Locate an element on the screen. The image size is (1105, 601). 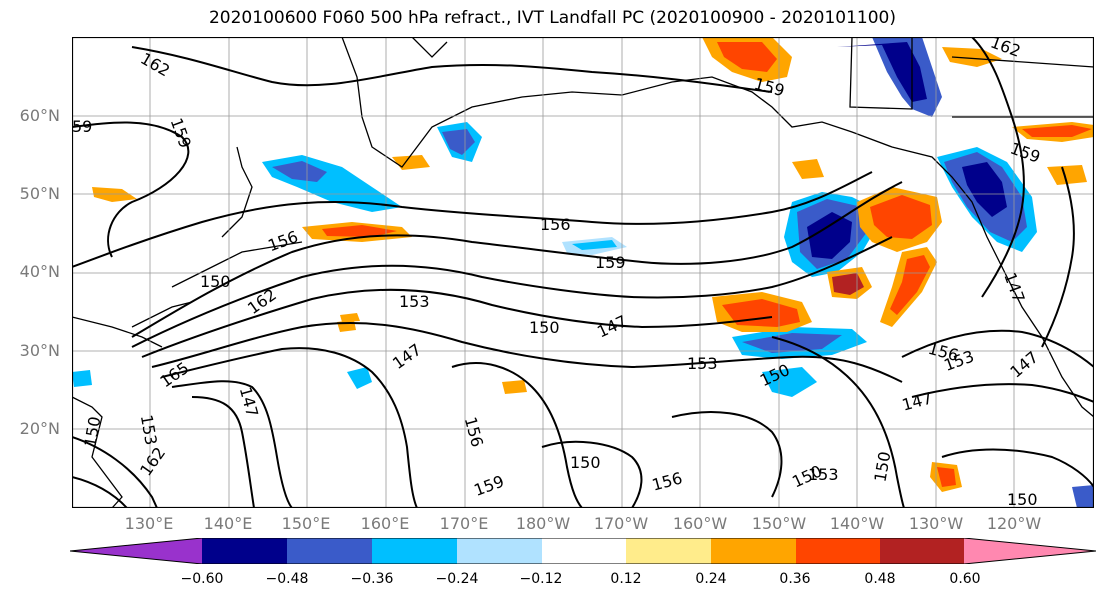
lon-label: 130°E is located at coordinates (149, 523).